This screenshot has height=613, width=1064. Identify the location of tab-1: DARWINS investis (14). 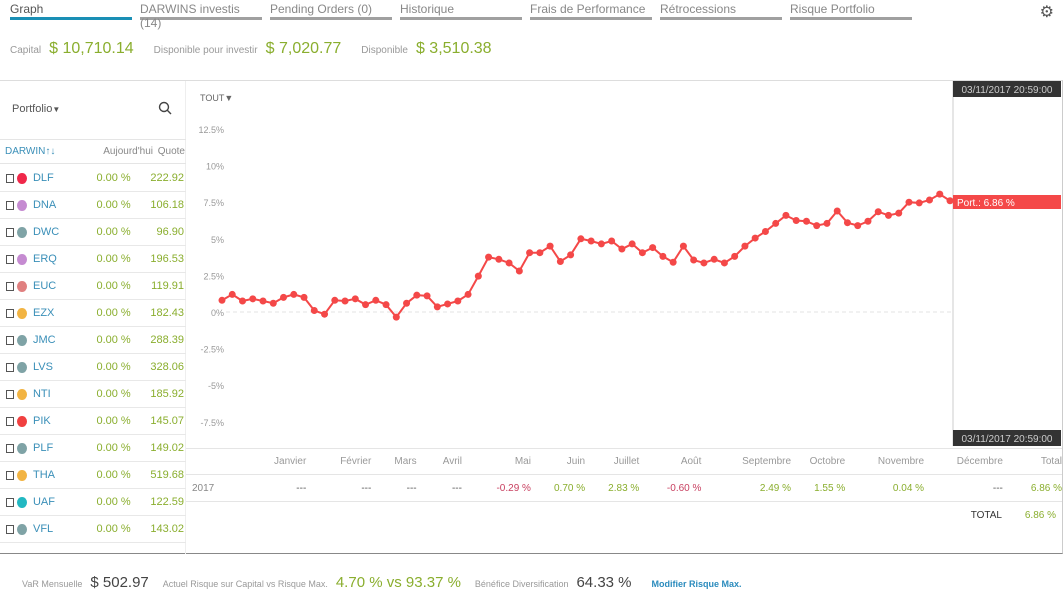
(201, 15).